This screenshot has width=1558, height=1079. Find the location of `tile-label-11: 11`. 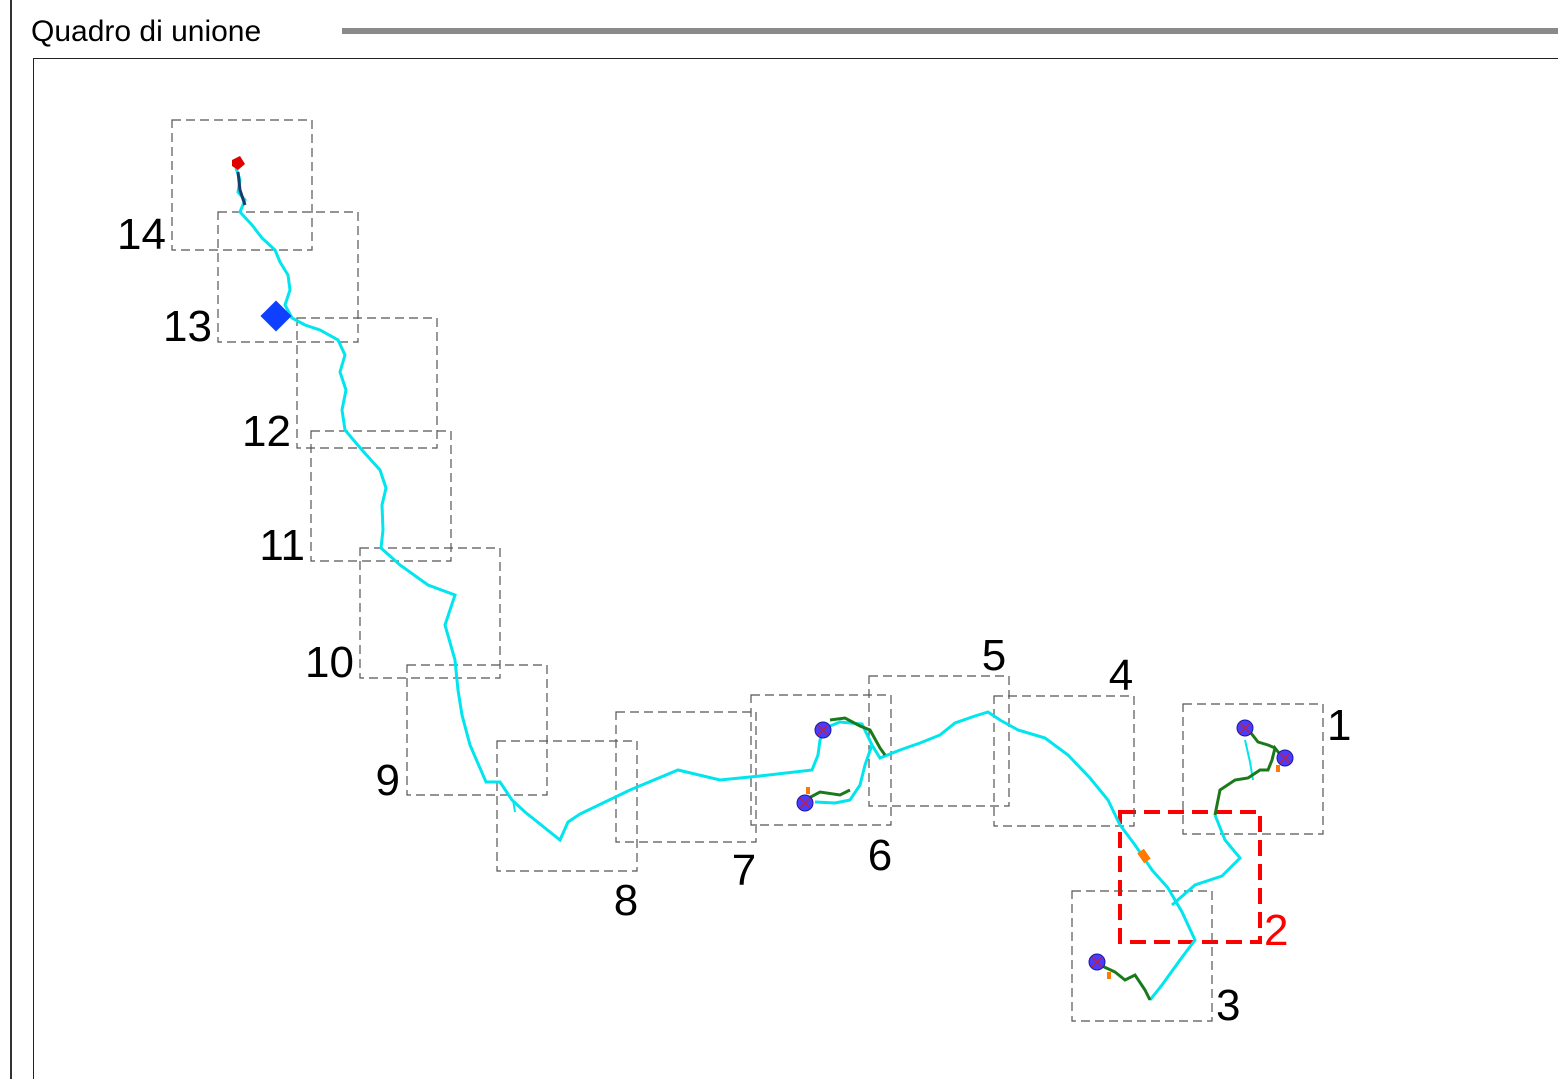

tile-label-11: 11 is located at coordinates (282, 545).